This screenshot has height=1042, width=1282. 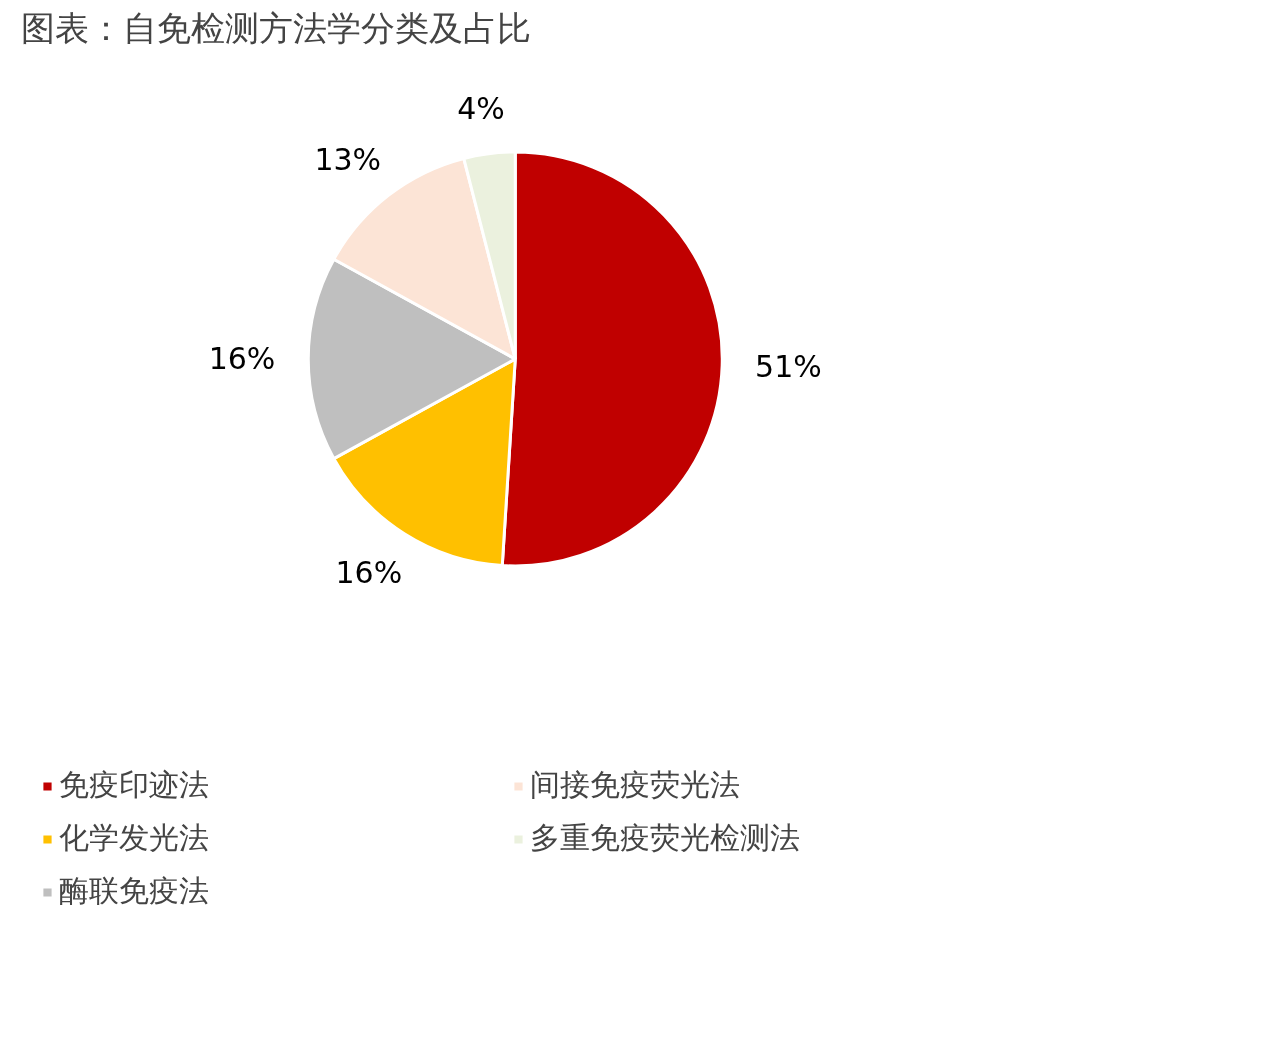 What do you see at coordinates (134, 785) in the screenshot?
I see `legend-label: 免疫印迹法` at bounding box center [134, 785].